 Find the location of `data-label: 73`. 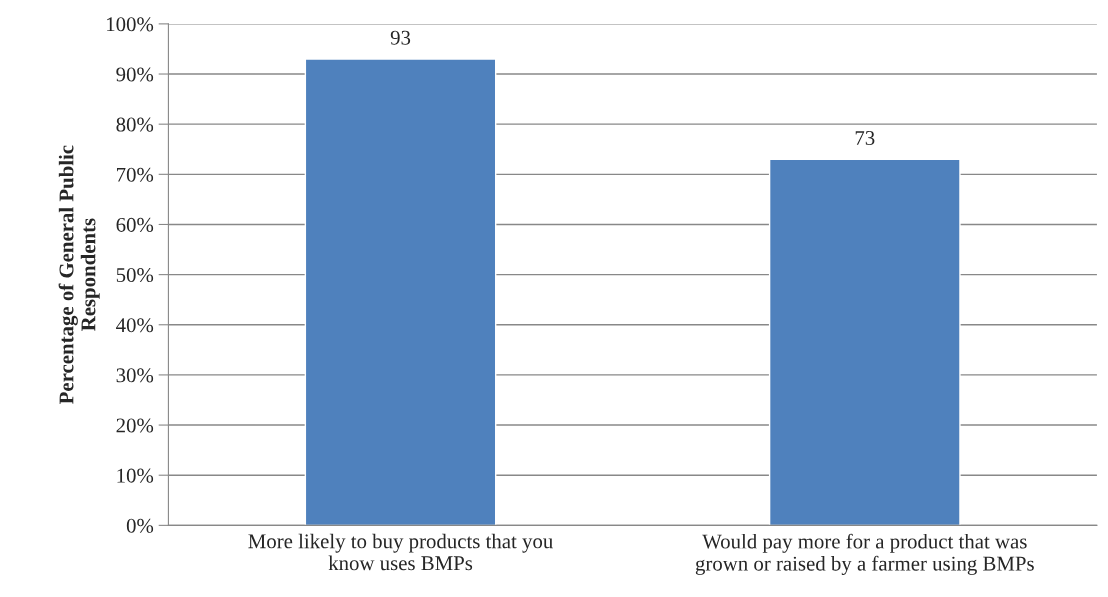

data-label: 73 is located at coordinates (865, 138).